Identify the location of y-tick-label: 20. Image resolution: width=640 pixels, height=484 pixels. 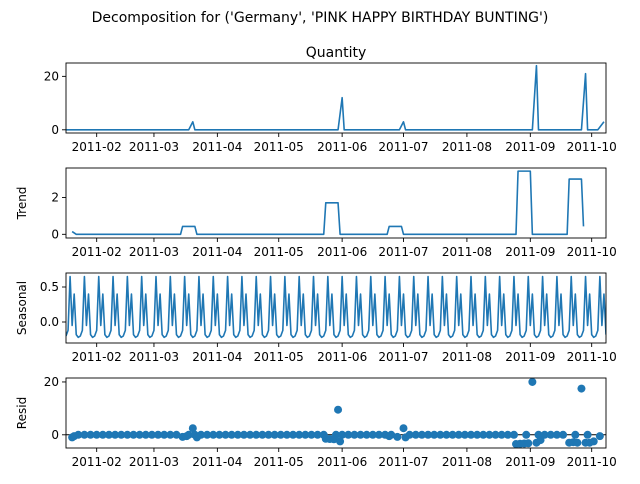
(51, 76).